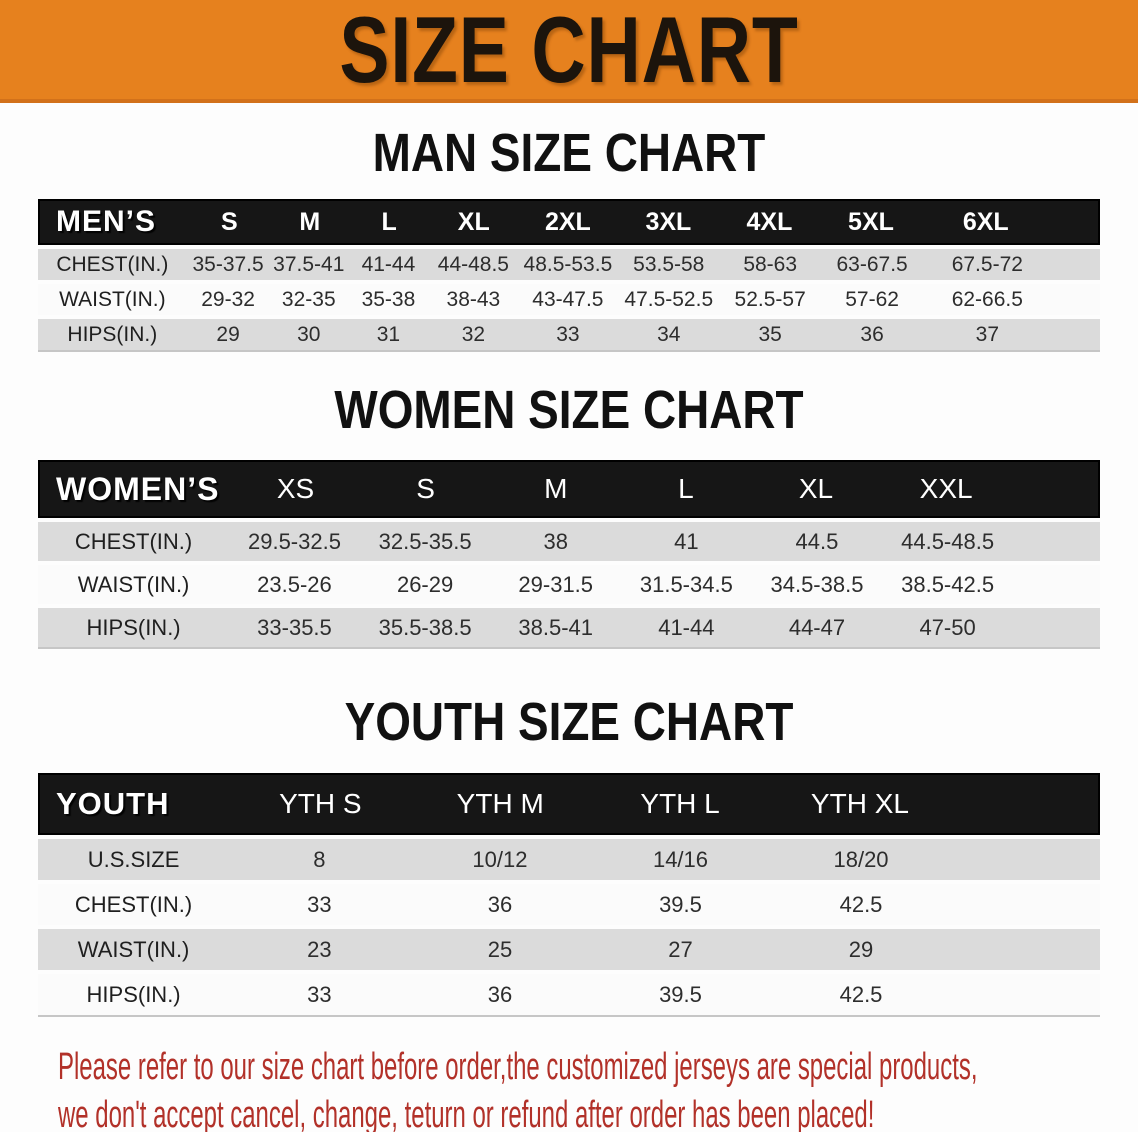 This screenshot has width=1138, height=1132. What do you see at coordinates (309, 334) in the screenshot?
I see `cell-value: 30` at bounding box center [309, 334].